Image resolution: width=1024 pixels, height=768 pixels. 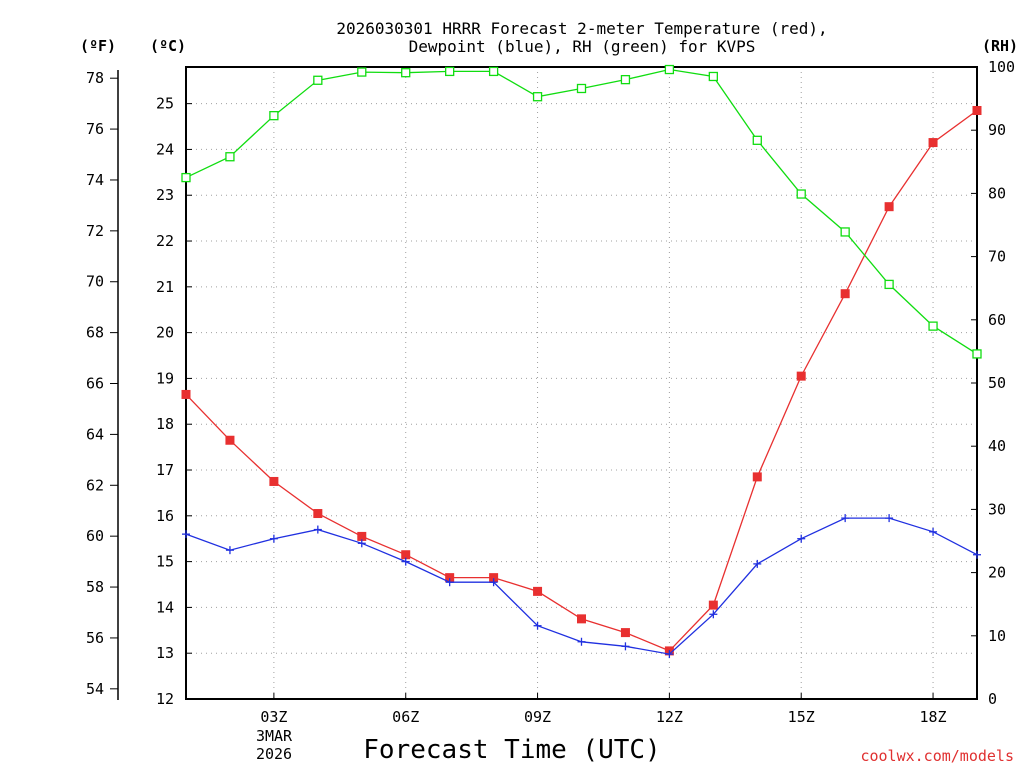 I want to click on celsius-tick-label: 16, so click(x=165, y=516).